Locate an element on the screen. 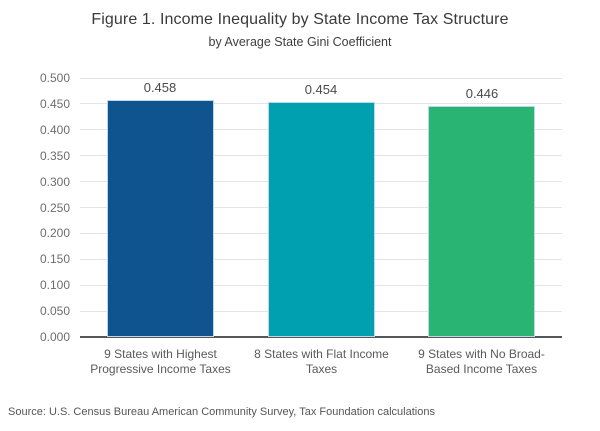 Image resolution: width=600 pixels, height=431 pixels. gridline is located at coordinates (321, 78).